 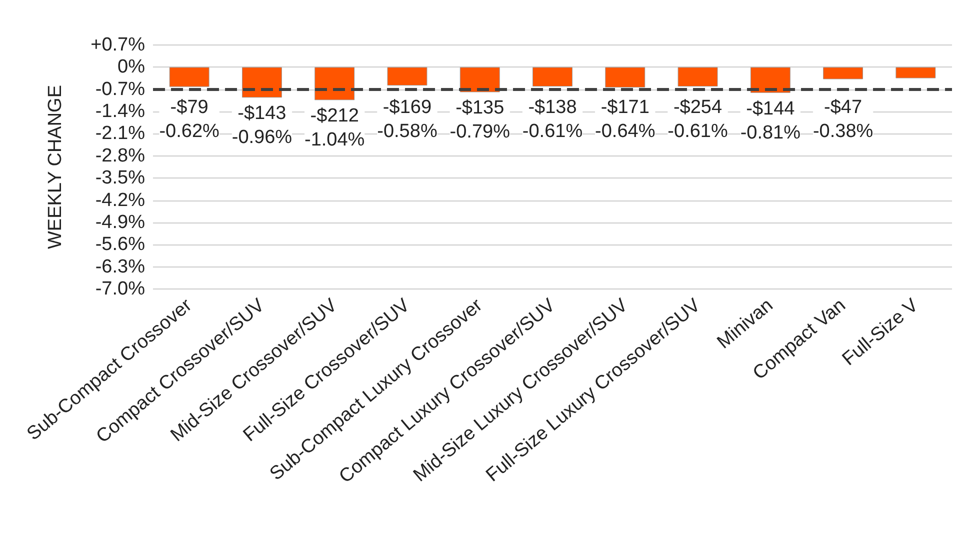 I want to click on data-label: -$254 -0.61%, so click(x=698, y=119).